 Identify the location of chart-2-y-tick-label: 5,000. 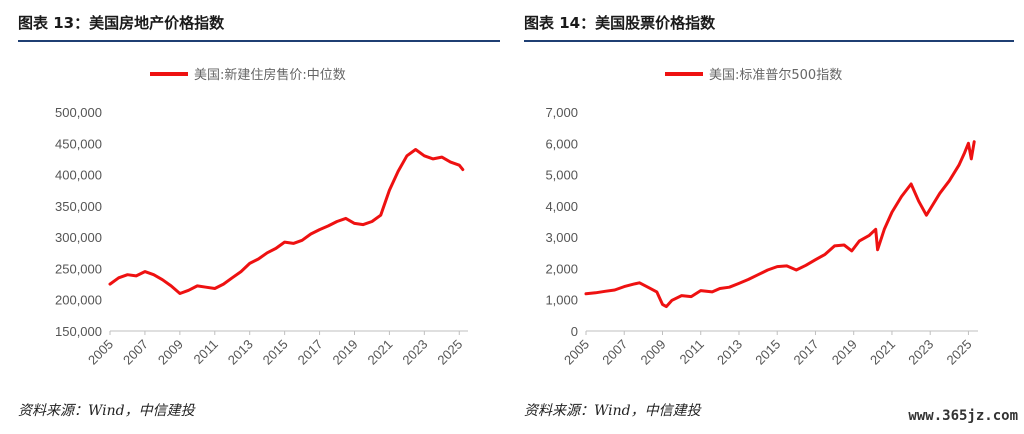
(561, 175).